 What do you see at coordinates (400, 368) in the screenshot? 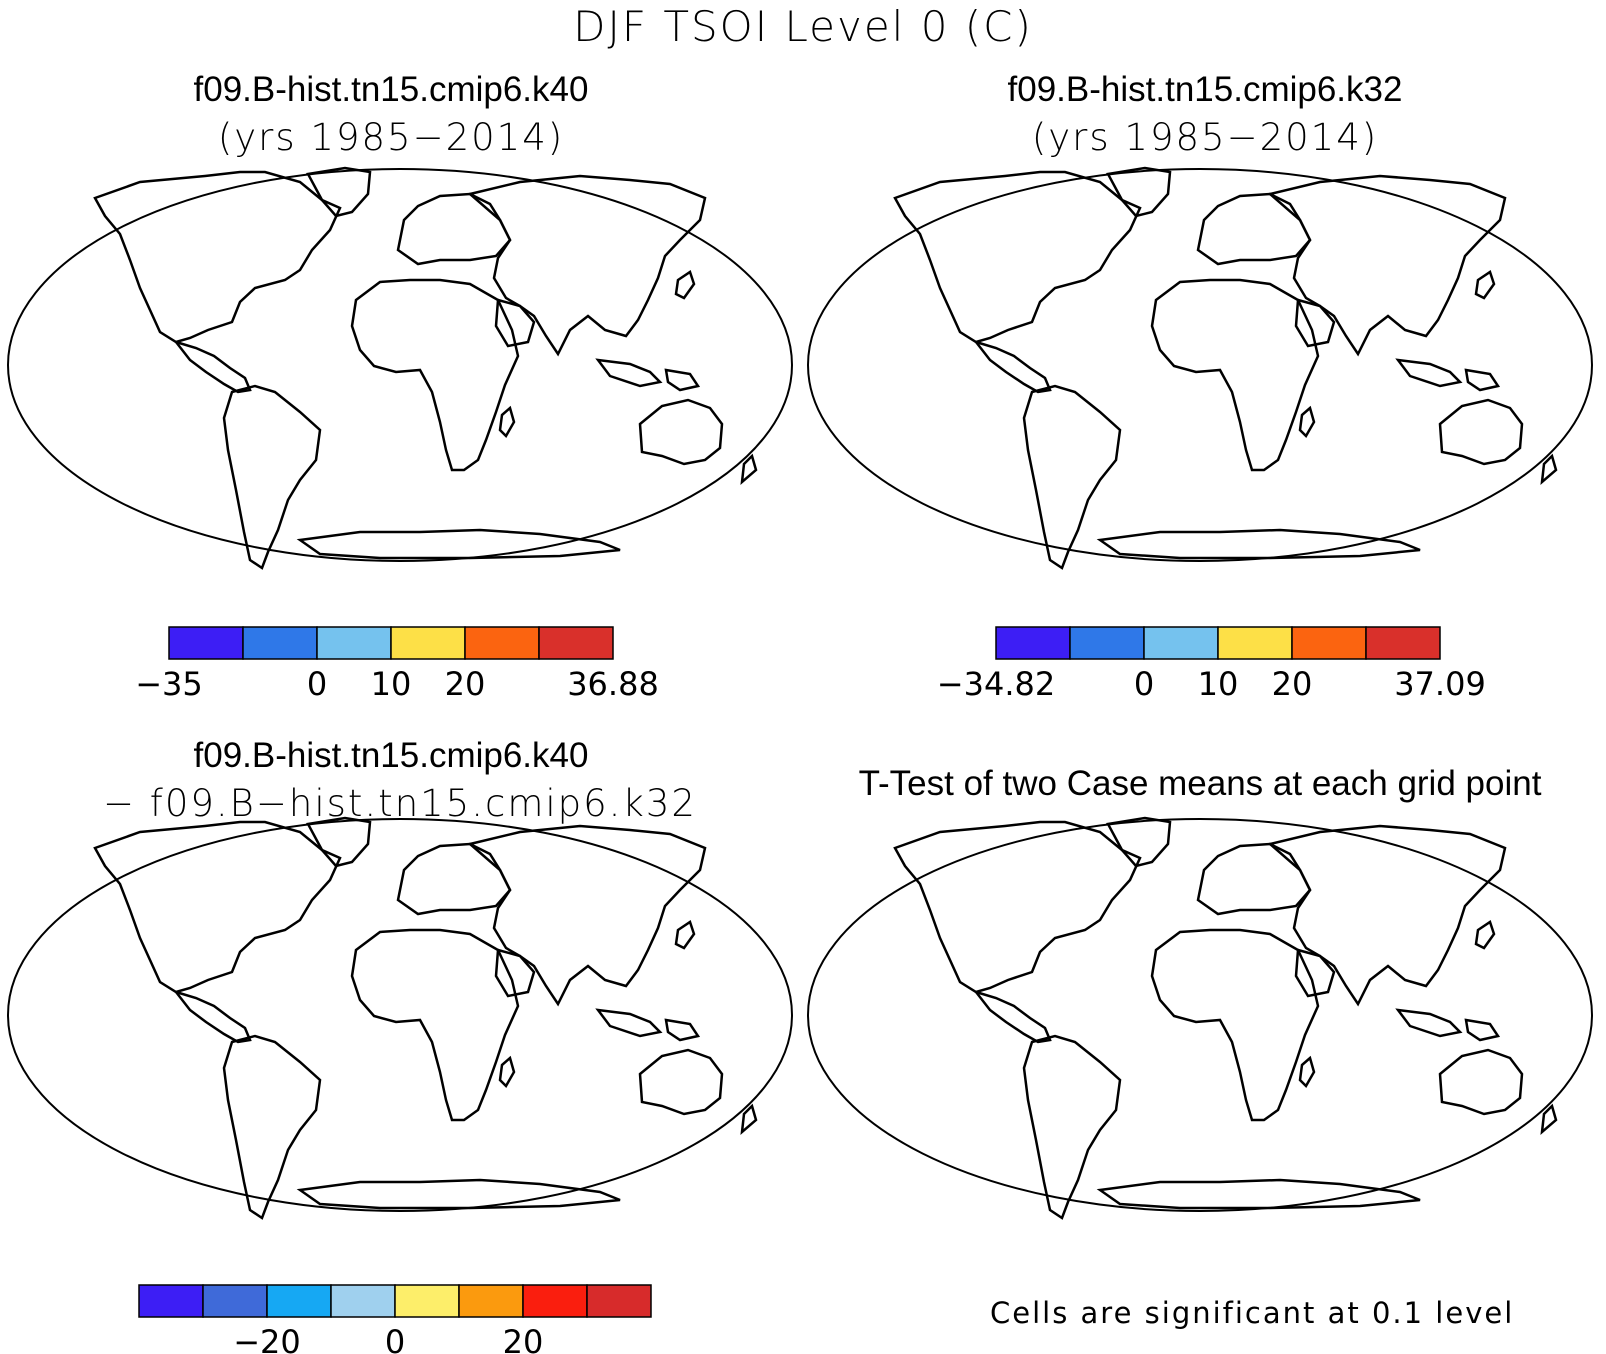
I see `map-panel-tl` at bounding box center [400, 368].